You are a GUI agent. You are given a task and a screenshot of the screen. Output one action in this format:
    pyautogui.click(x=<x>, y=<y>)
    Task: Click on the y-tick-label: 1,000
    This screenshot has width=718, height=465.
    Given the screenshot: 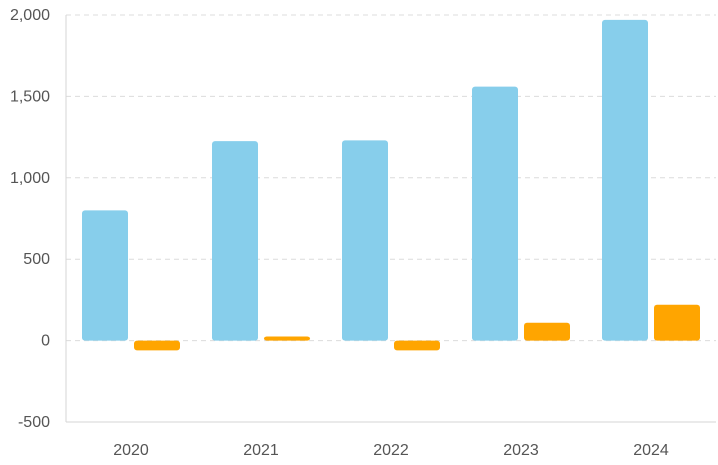 What is the action you would take?
    pyautogui.click(x=30, y=178)
    